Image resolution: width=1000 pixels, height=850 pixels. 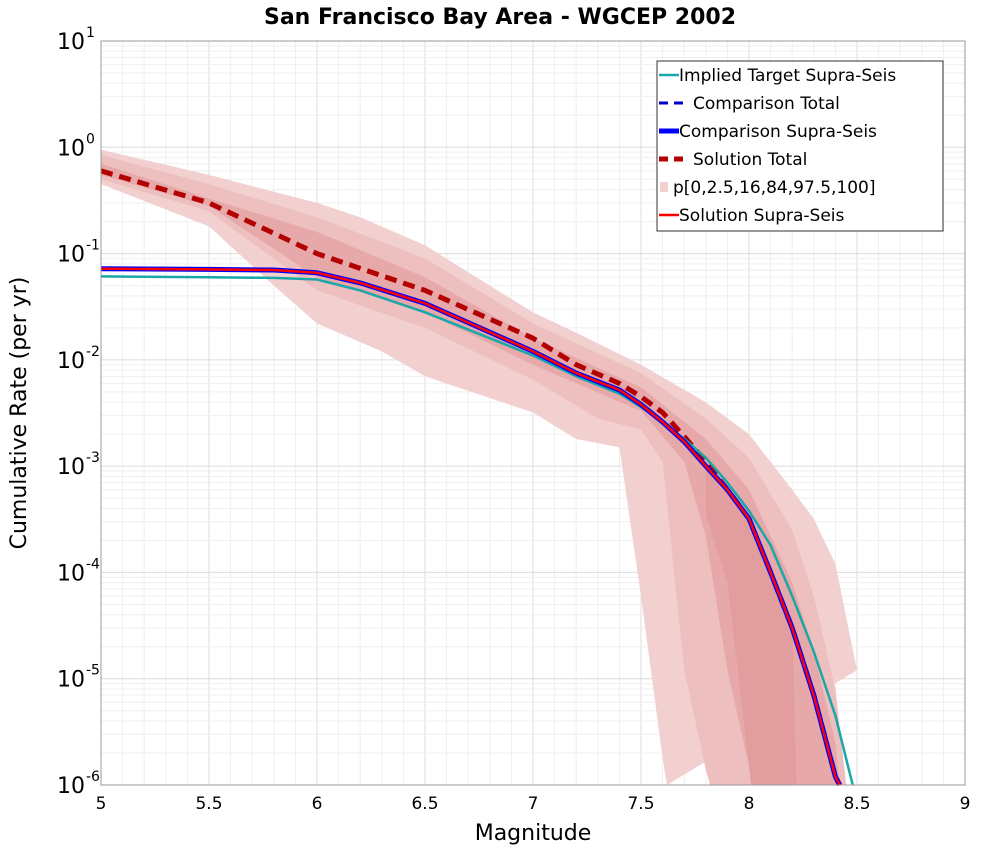 What do you see at coordinates (762, 216) in the screenshot?
I see `legend-label: Solution Supra-Seis` at bounding box center [762, 216].